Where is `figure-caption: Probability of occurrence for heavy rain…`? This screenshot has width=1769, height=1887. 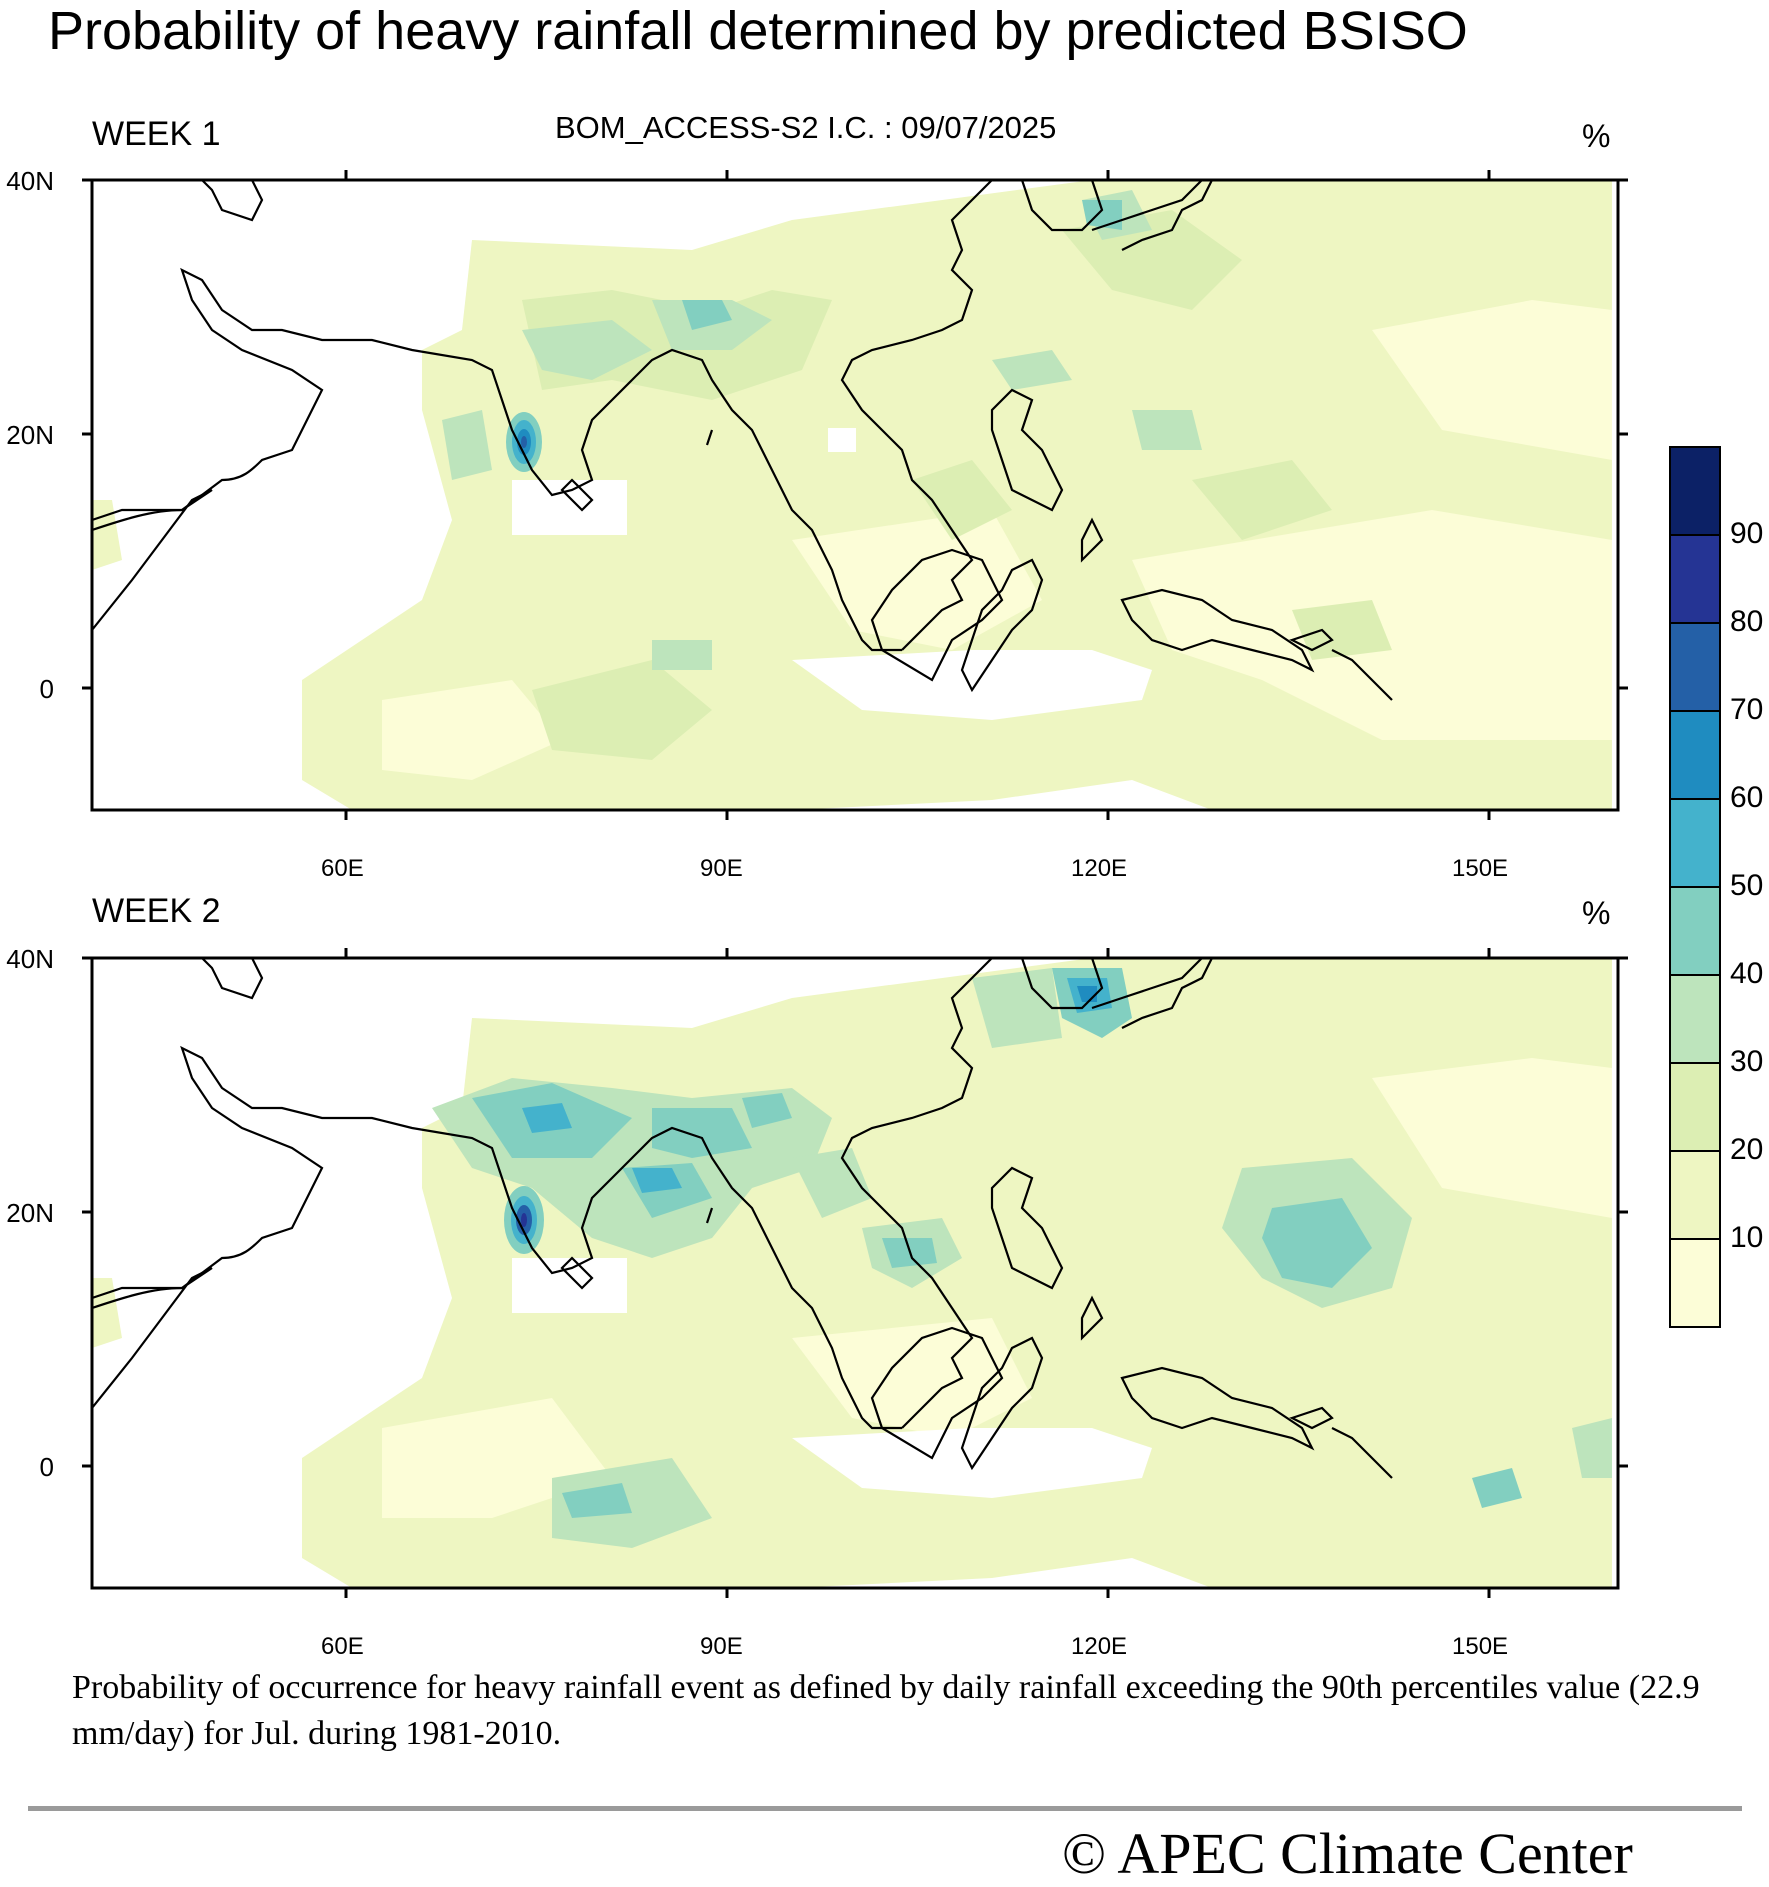
figure-caption: Probability of occurrence for heavy rain… is located at coordinates (886, 1710).